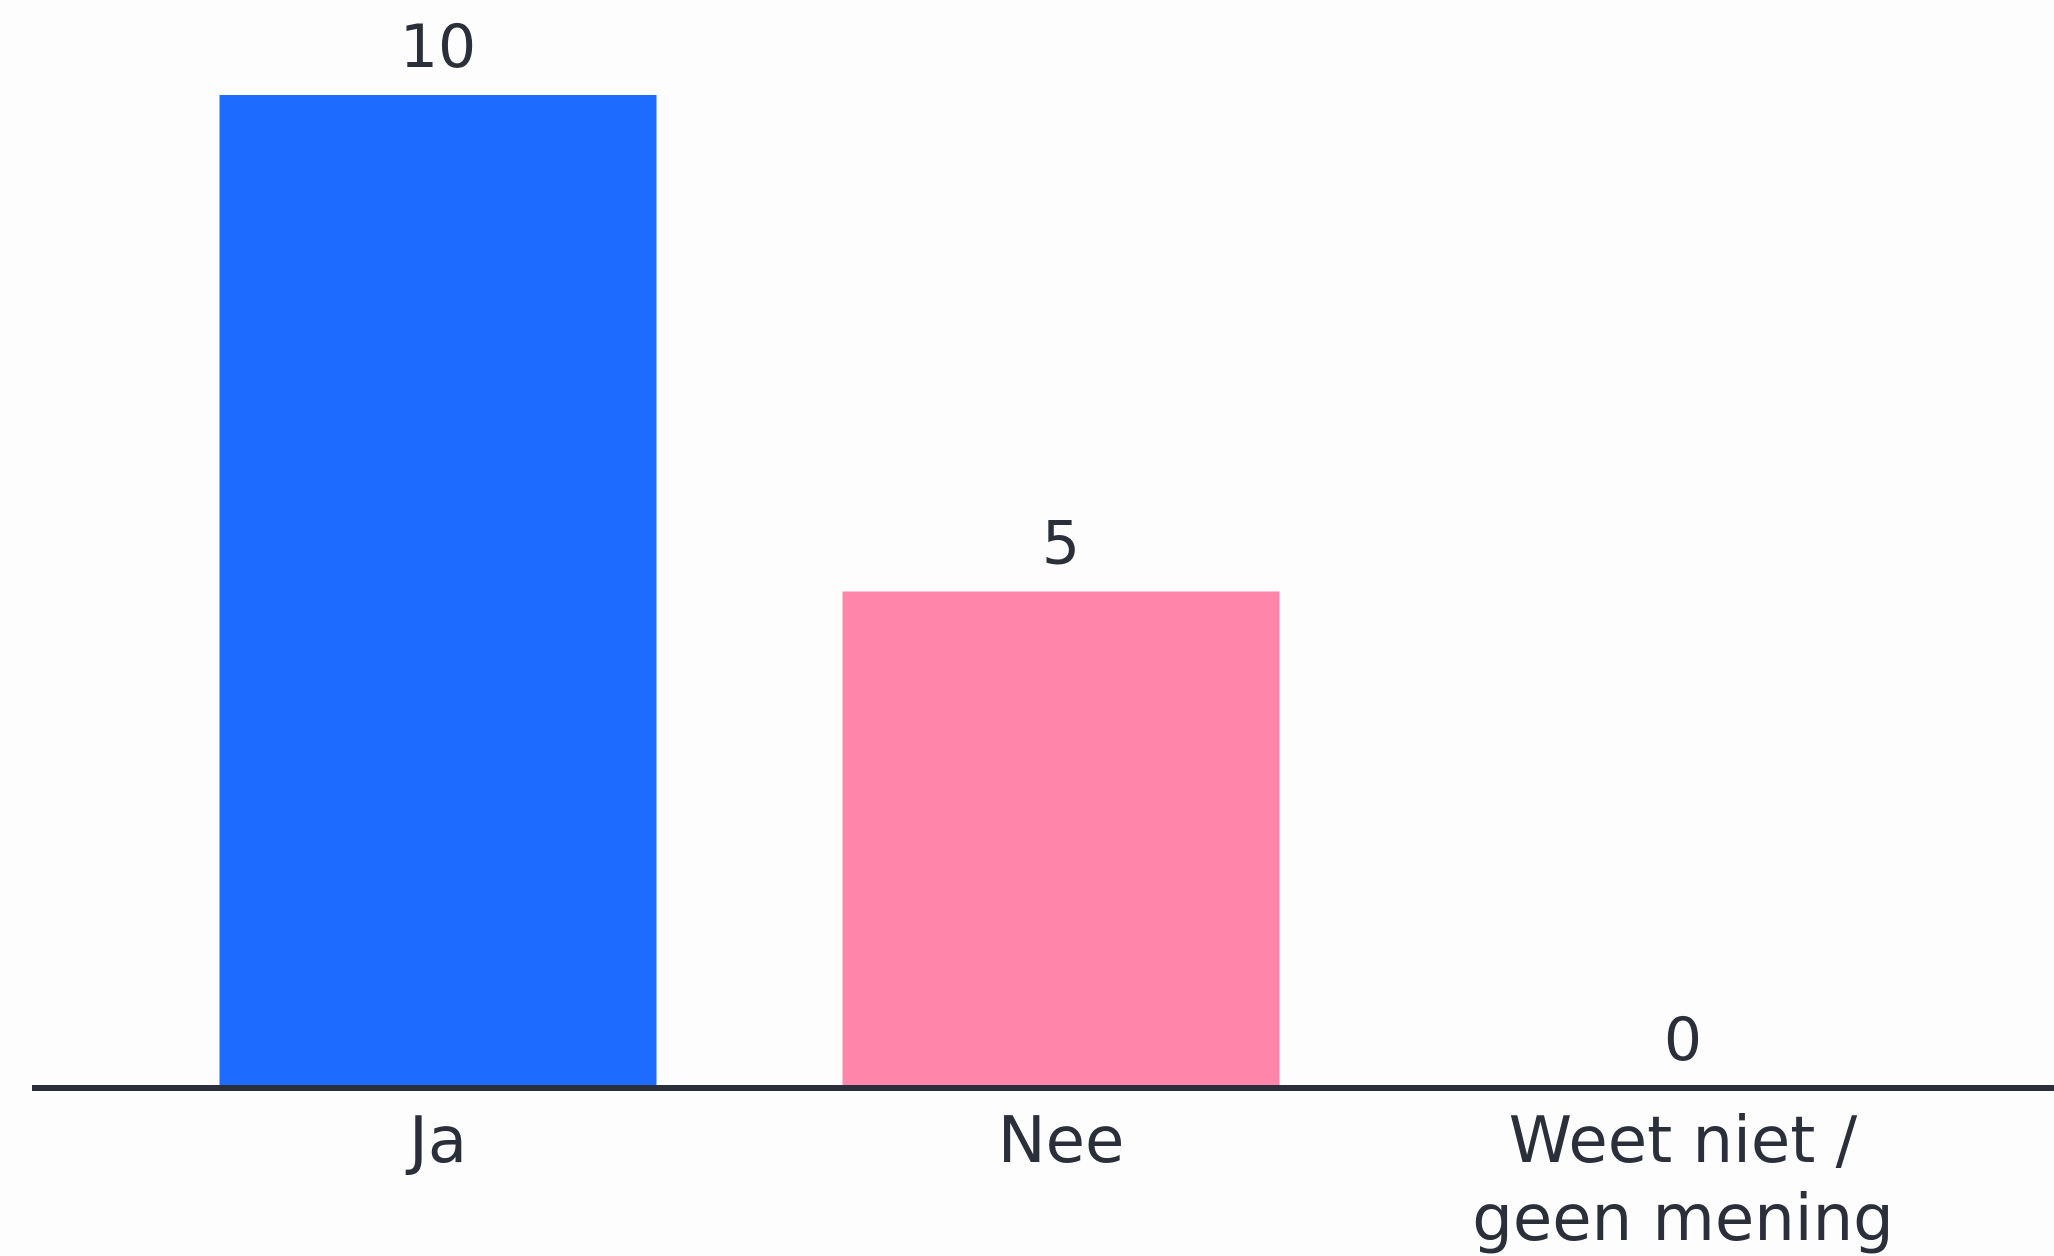 The height and width of the screenshot is (1256, 2054). What do you see at coordinates (1683, 1141) in the screenshot?
I see `x-tick-label-line: Weet niet /` at bounding box center [1683, 1141].